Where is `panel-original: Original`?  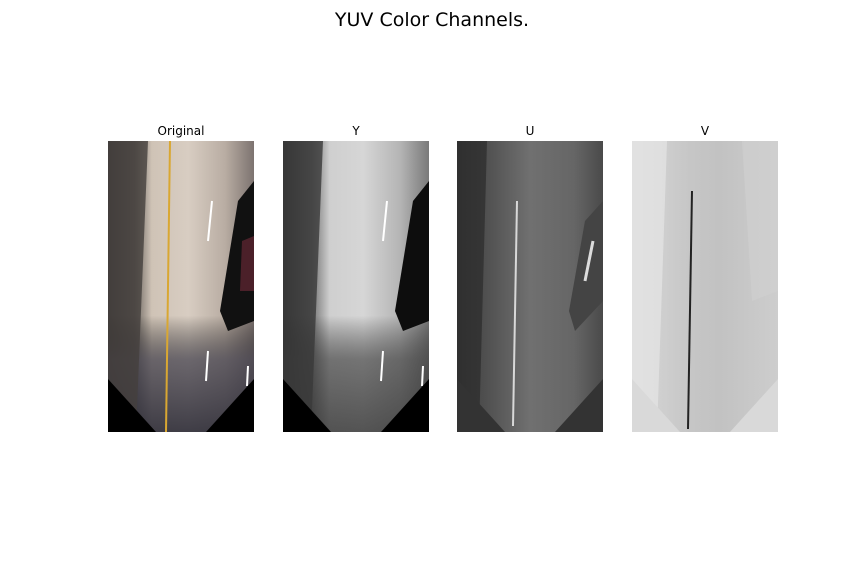
panel-original: Original is located at coordinates (181, 277).